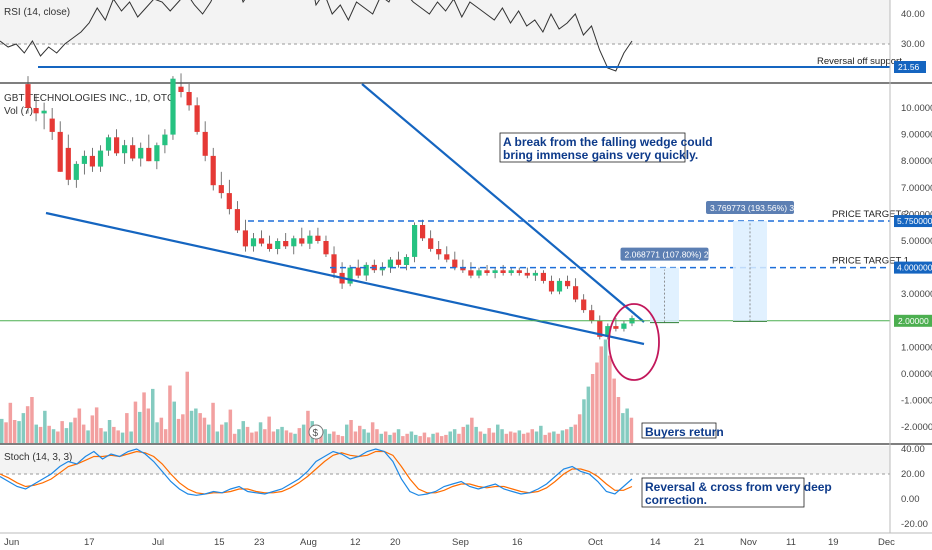 This screenshot has height=550, width=932. What do you see at coordinates (913, 321) in the screenshot?
I see `current-price-label: 2.00000` at bounding box center [913, 321].